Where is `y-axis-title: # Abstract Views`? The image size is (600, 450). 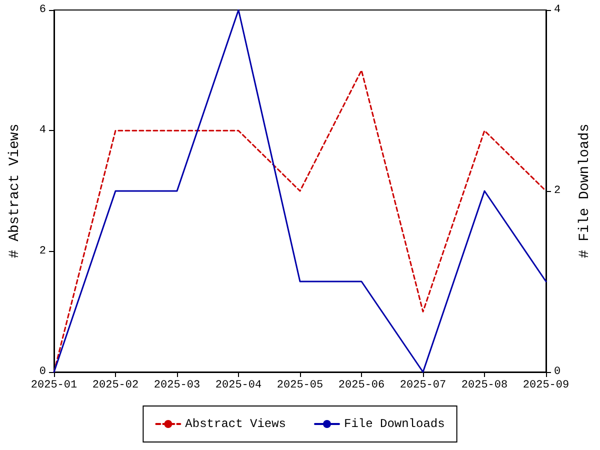 y-axis-title: # Abstract Views is located at coordinates (15, 191).